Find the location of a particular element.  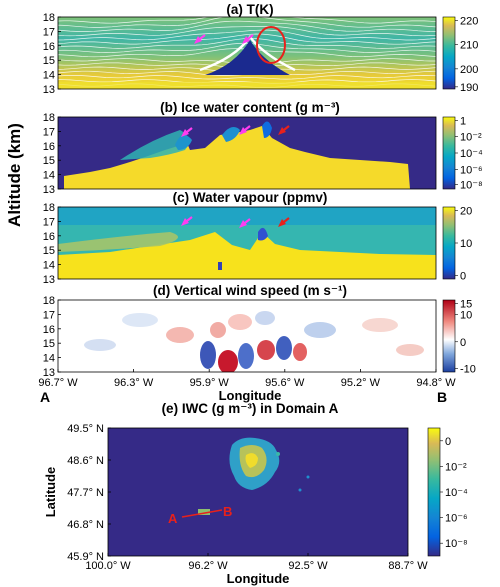

panel-d-plot is located at coordinates (247, 336).